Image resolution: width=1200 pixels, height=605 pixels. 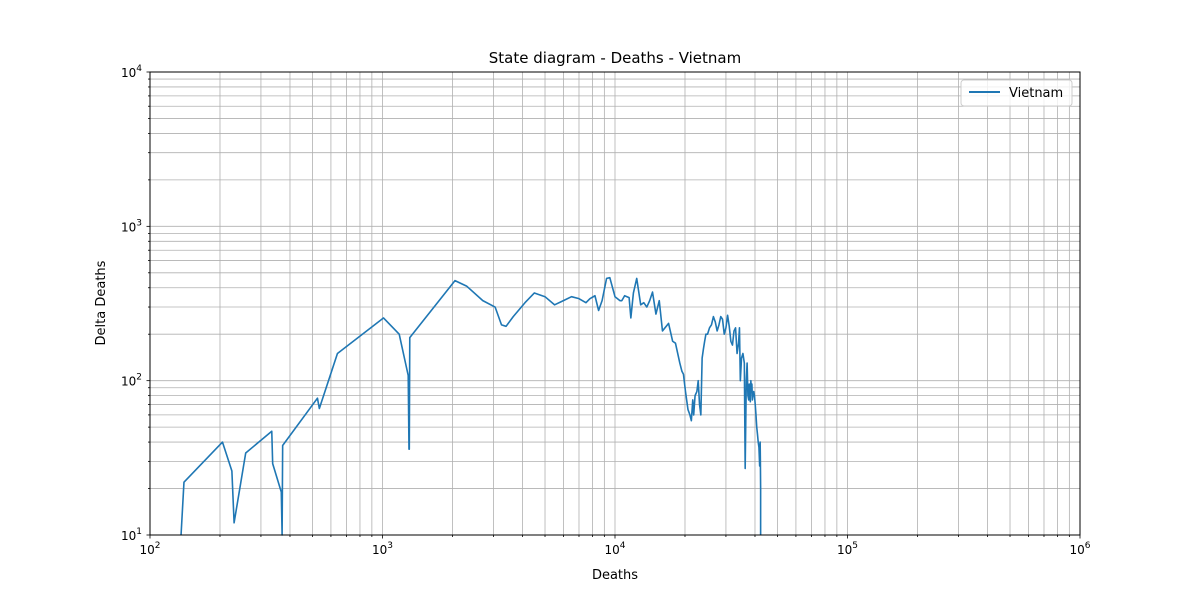 What do you see at coordinates (131, 535) in the screenshot?
I see `y-tick-label: 10¹` at bounding box center [131, 535].